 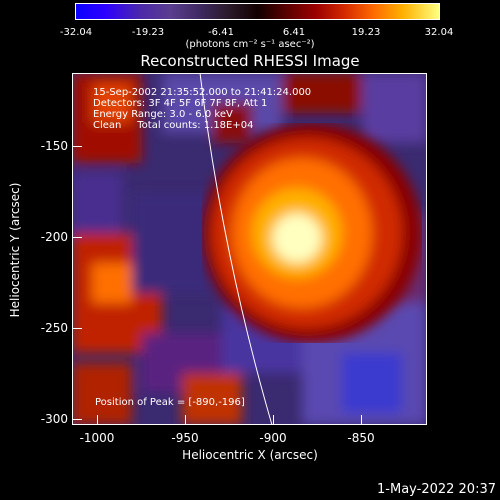 What do you see at coordinates (97, 438) in the screenshot?
I see `x-tick-label: -1000` at bounding box center [97, 438].